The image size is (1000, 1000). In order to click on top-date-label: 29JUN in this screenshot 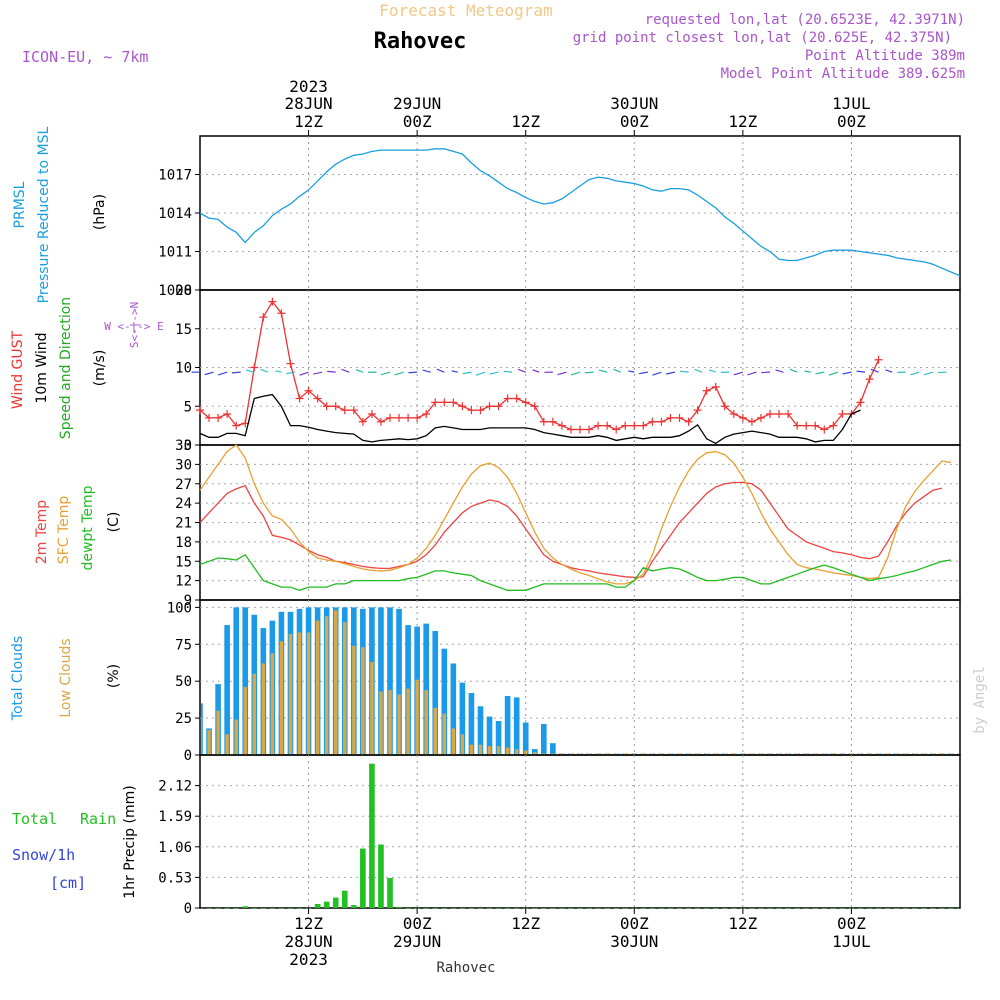, I will do `click(417, 103)`.